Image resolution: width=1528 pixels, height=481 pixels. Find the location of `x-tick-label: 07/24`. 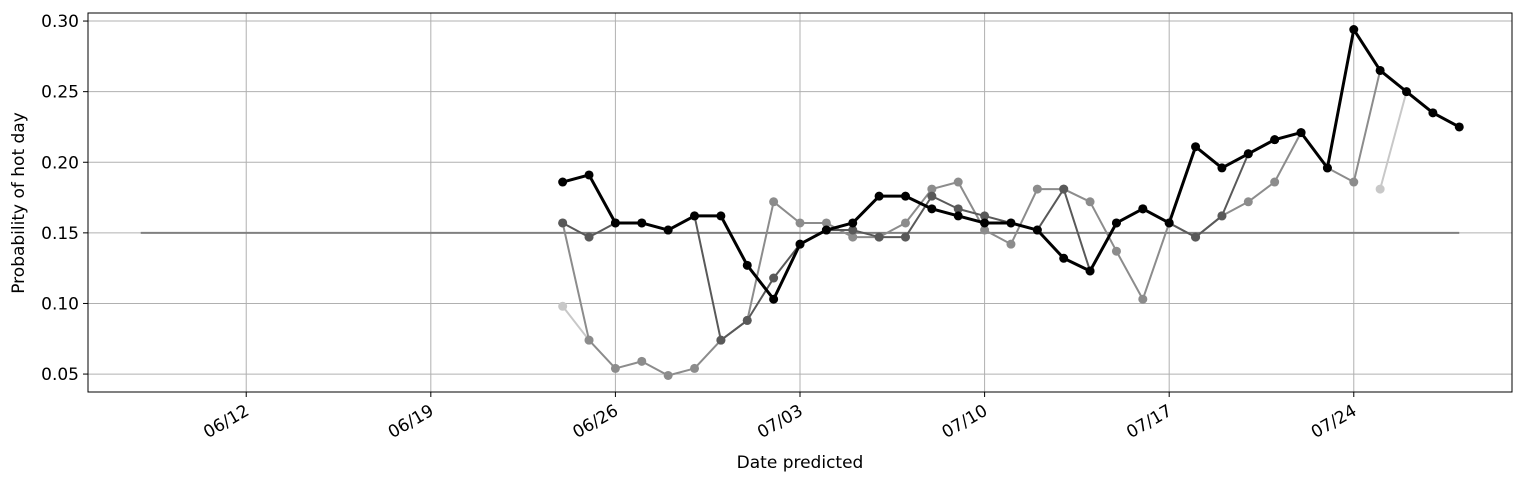

x-tick-label: 07/24 is located at coordinates (1334, 422).